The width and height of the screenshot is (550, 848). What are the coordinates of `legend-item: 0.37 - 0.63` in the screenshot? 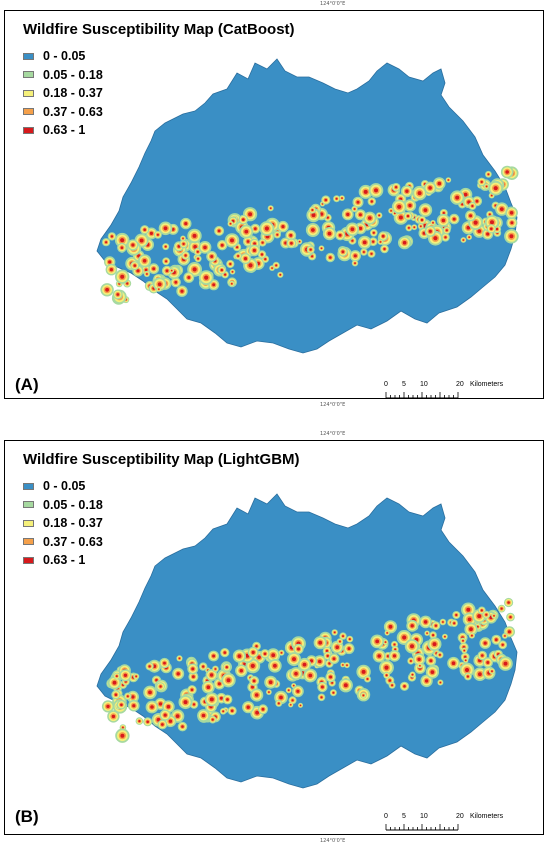 It's located at (63, 112).